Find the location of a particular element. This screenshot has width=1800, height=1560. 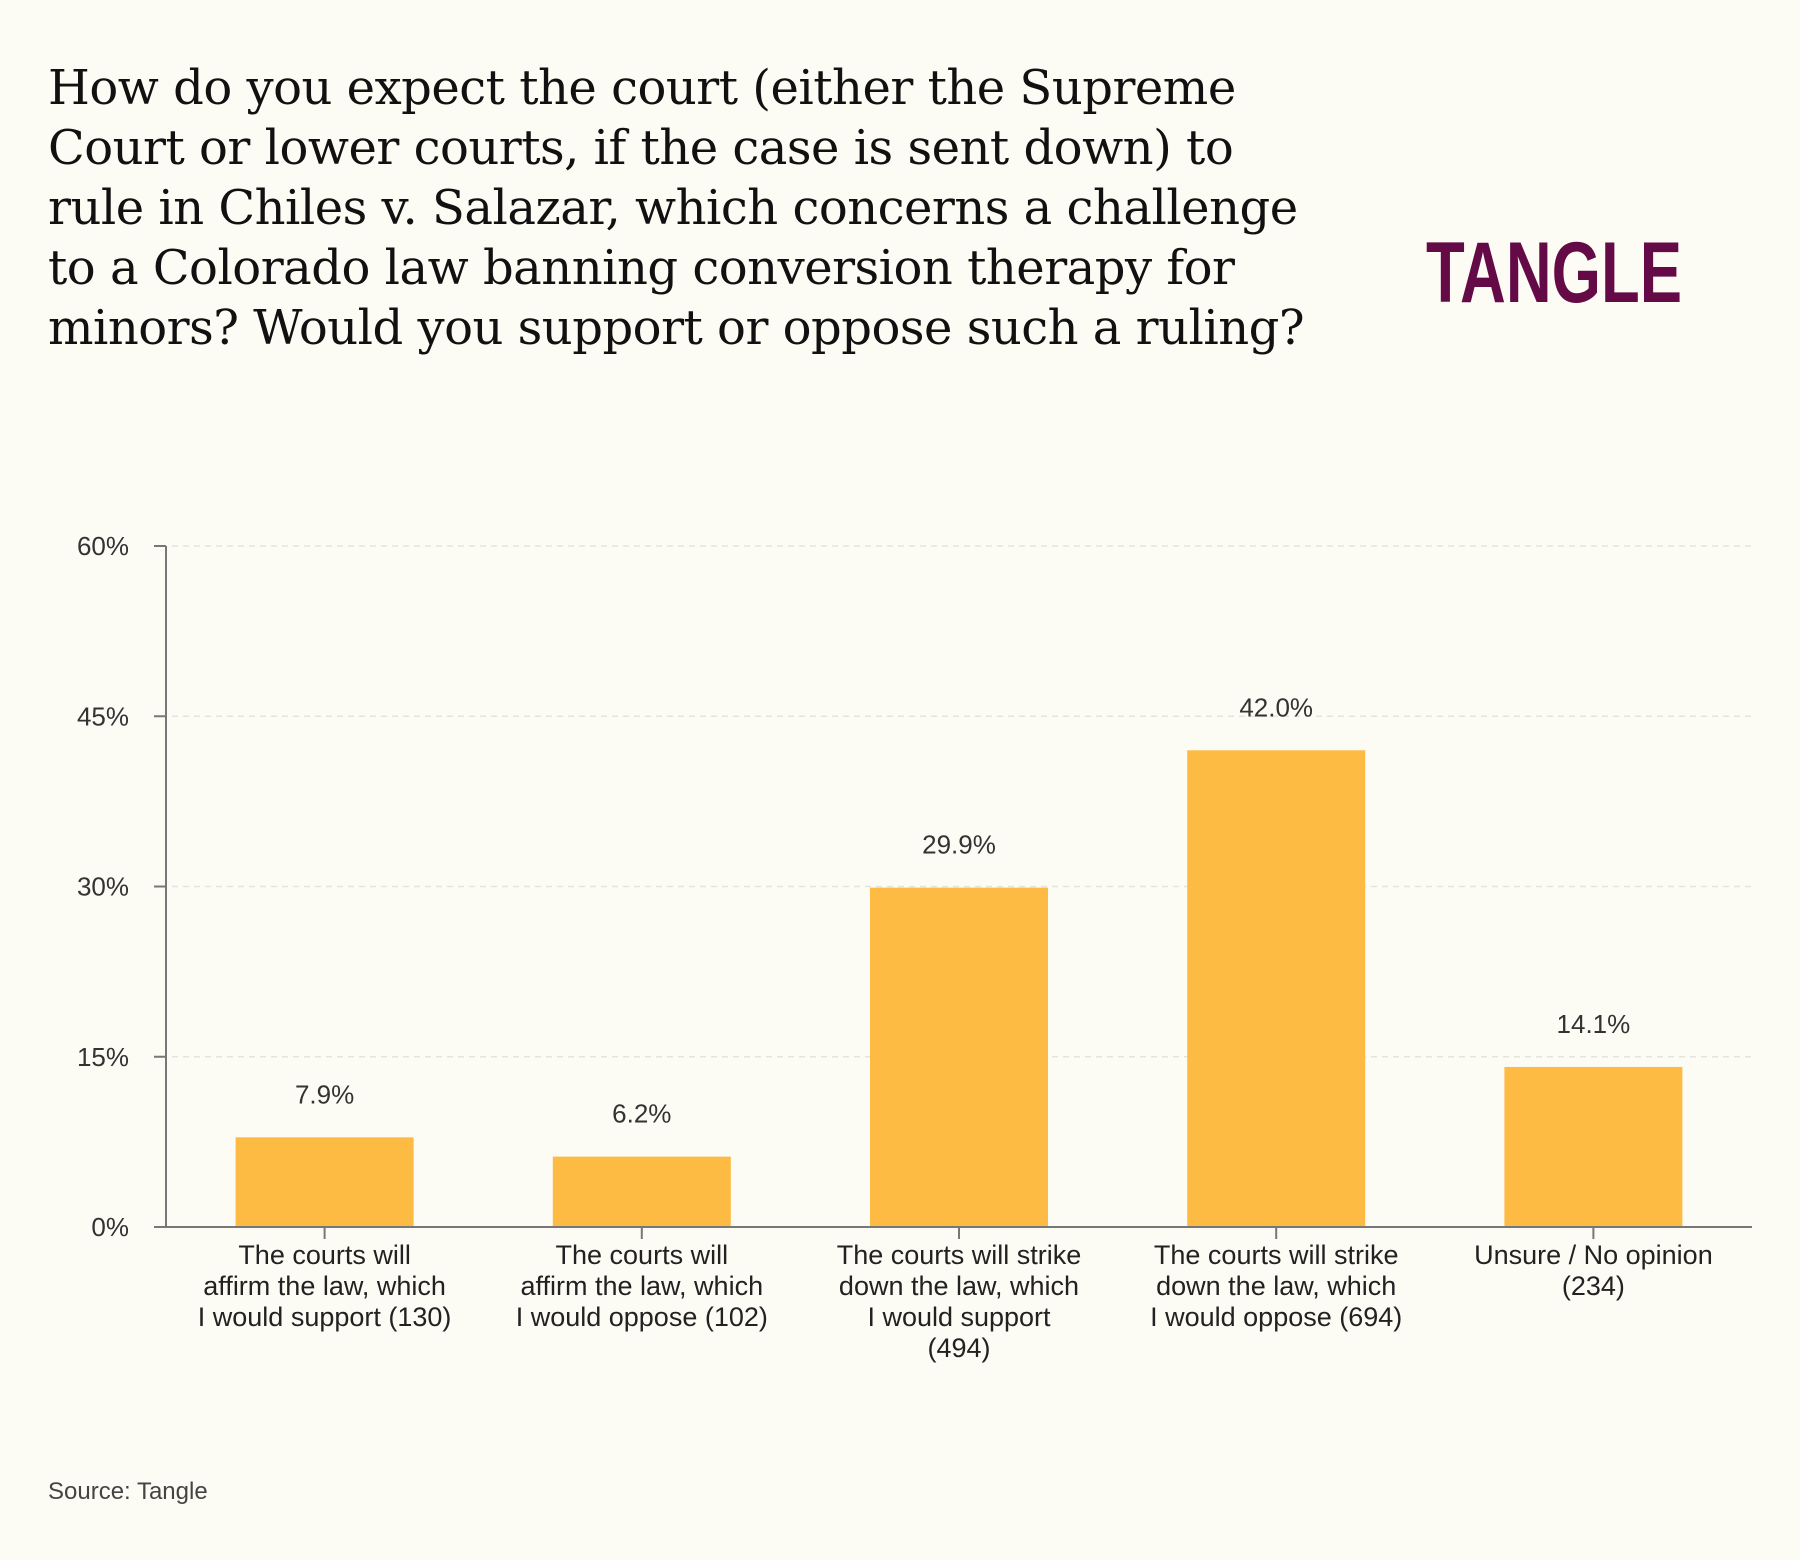

x-category-label-line: (494) is located at coordinates (958, 1348).